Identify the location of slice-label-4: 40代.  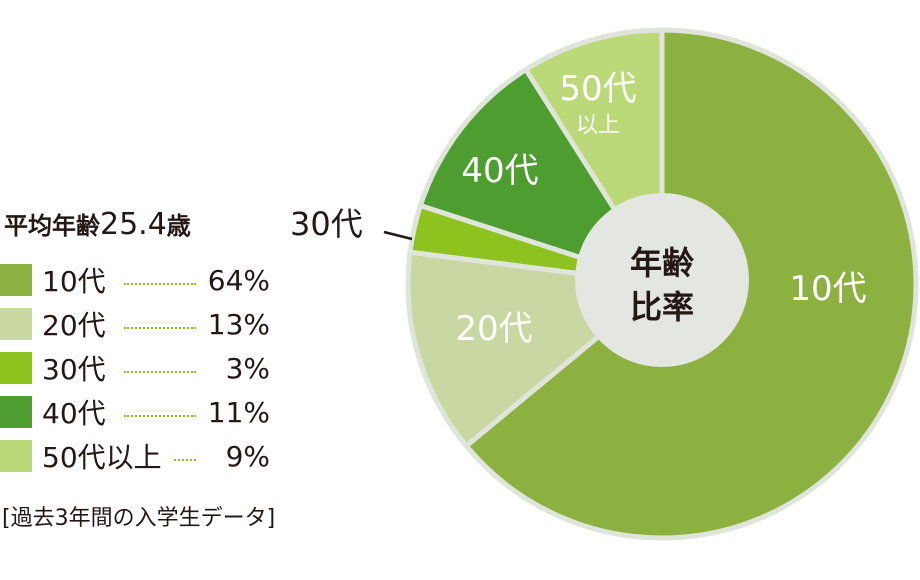
(499, 171).